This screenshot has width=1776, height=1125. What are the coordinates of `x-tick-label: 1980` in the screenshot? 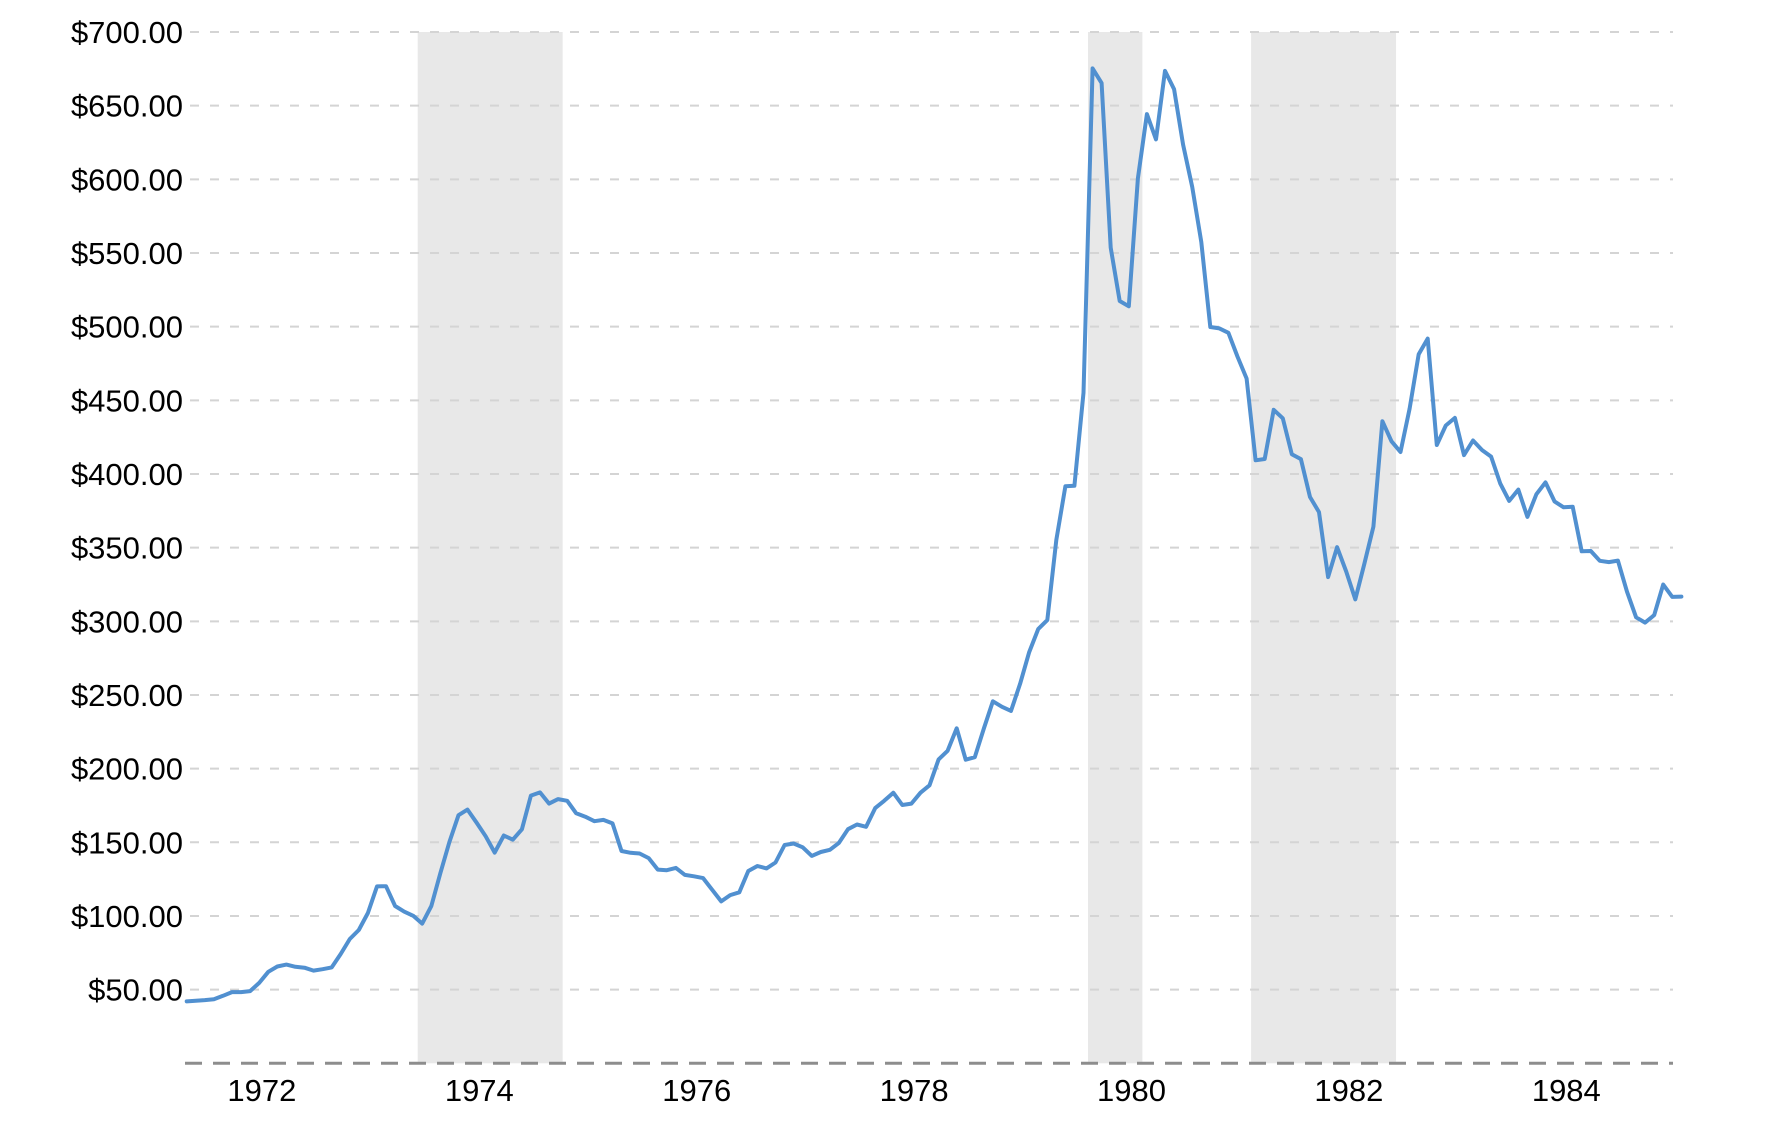 It's located at (1131, 1090).